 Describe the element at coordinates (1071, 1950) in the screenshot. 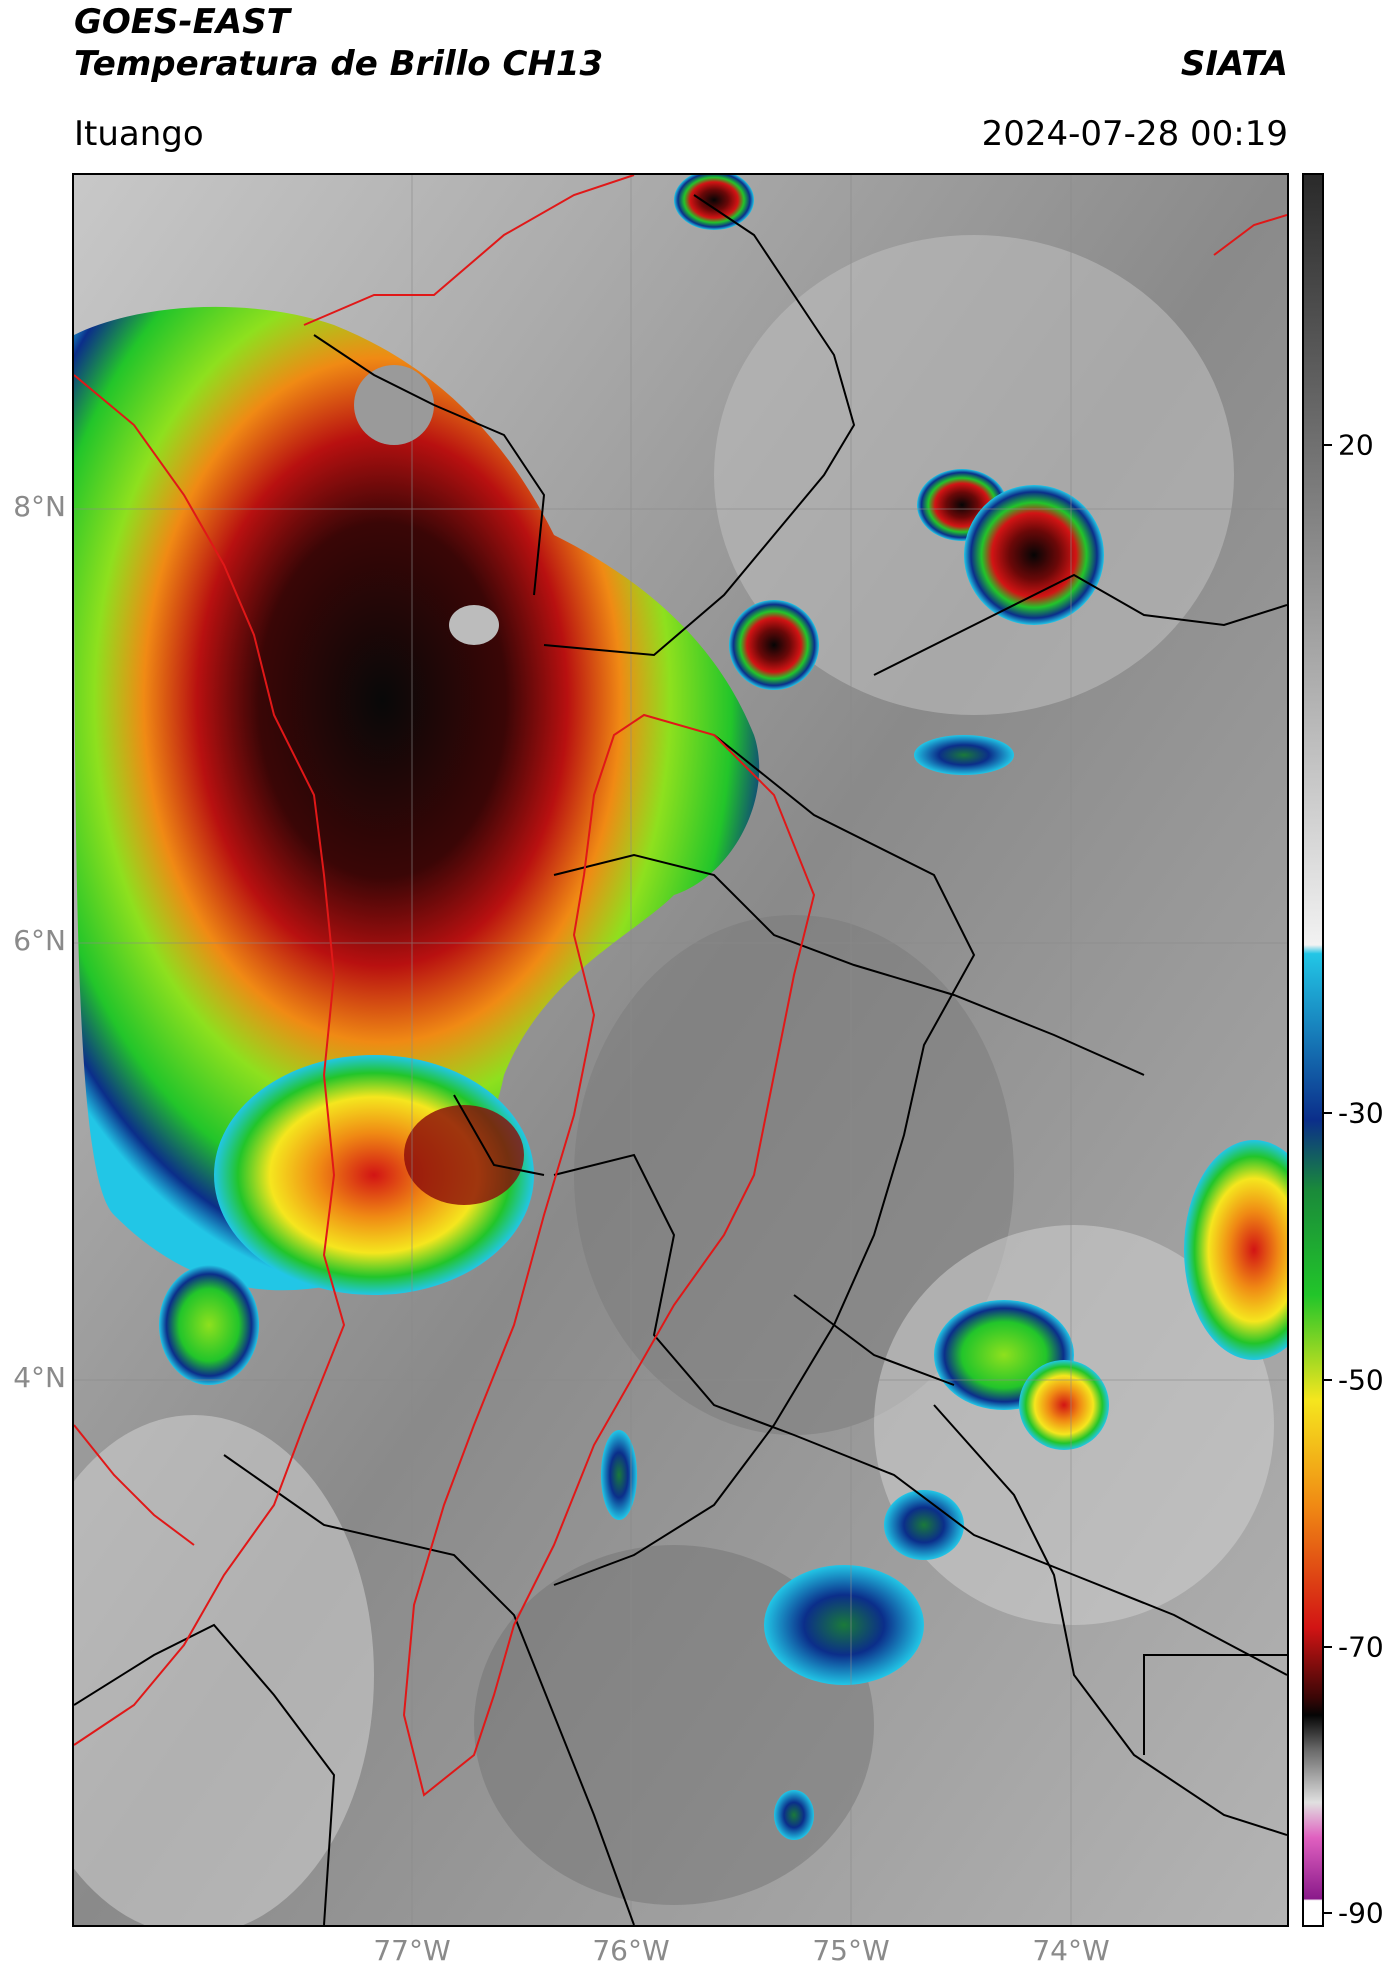

I see `lon-label-74w: 74°W` at that location.